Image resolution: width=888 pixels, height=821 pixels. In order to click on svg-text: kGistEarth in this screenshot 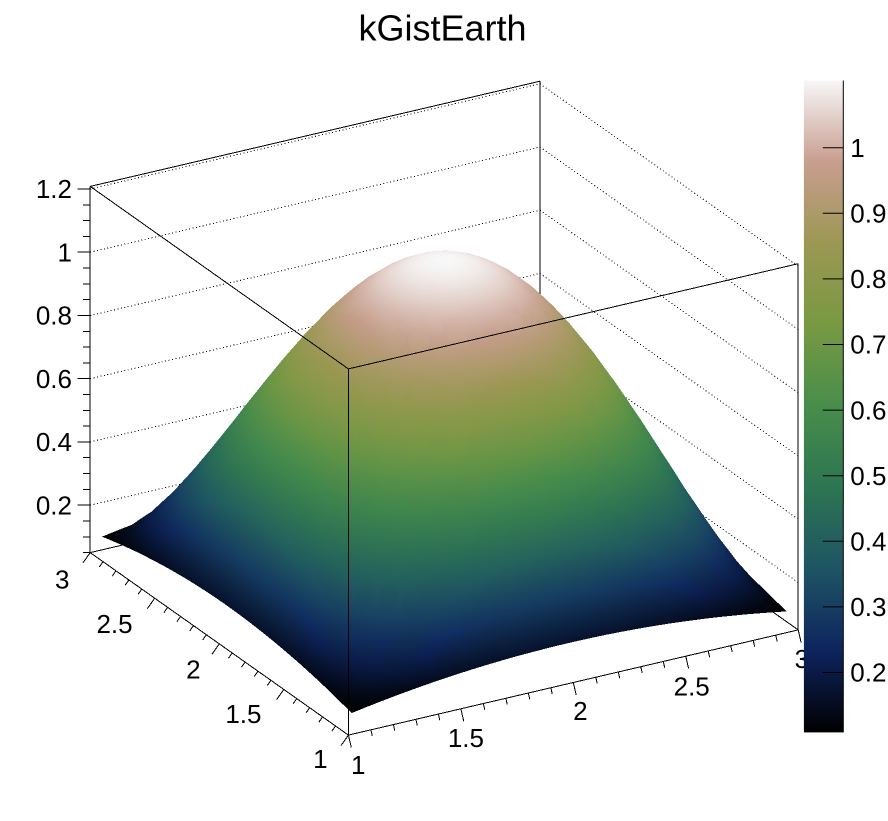, I will do `click(442, 27)`.